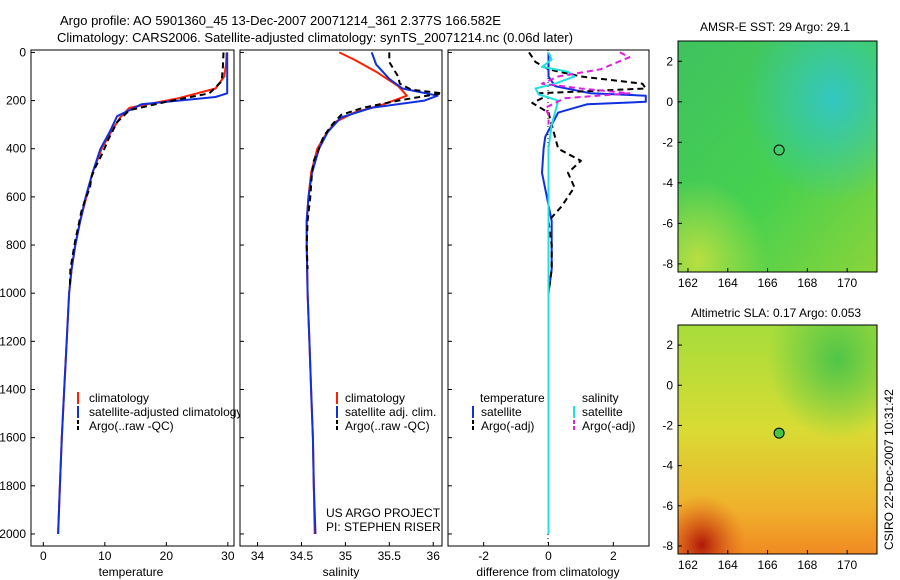 The height and width of the screenshot is (580, 900). I want to click on sst-float-position-marker, so click(779, 150).